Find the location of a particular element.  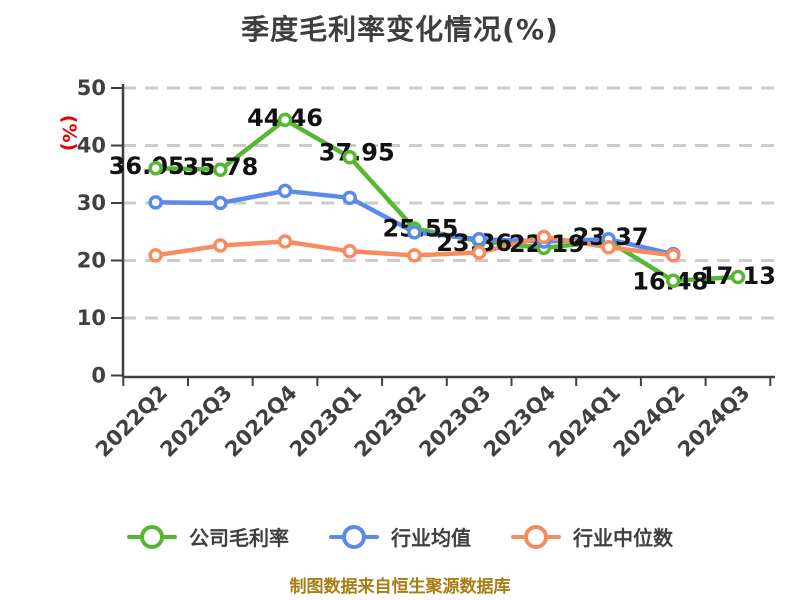

legend-item-company-margin: 公司毛利率 is located at coordinates (208, 536).